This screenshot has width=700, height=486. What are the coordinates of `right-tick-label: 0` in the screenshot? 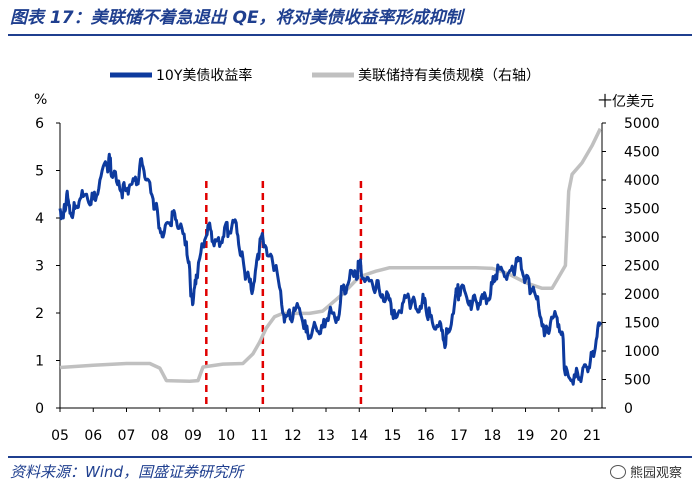 It's located at (628, 409).